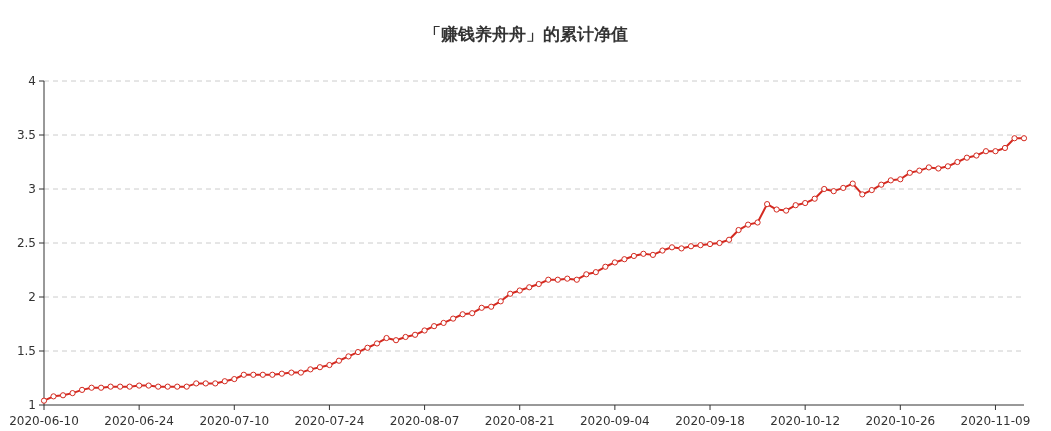 This screenshot has width=1051, height=431. What do you see at coordinates (519, 421) in the screenshot?
I see `x-tick-label: 2020-08-21` at bounding box center [519, 421].